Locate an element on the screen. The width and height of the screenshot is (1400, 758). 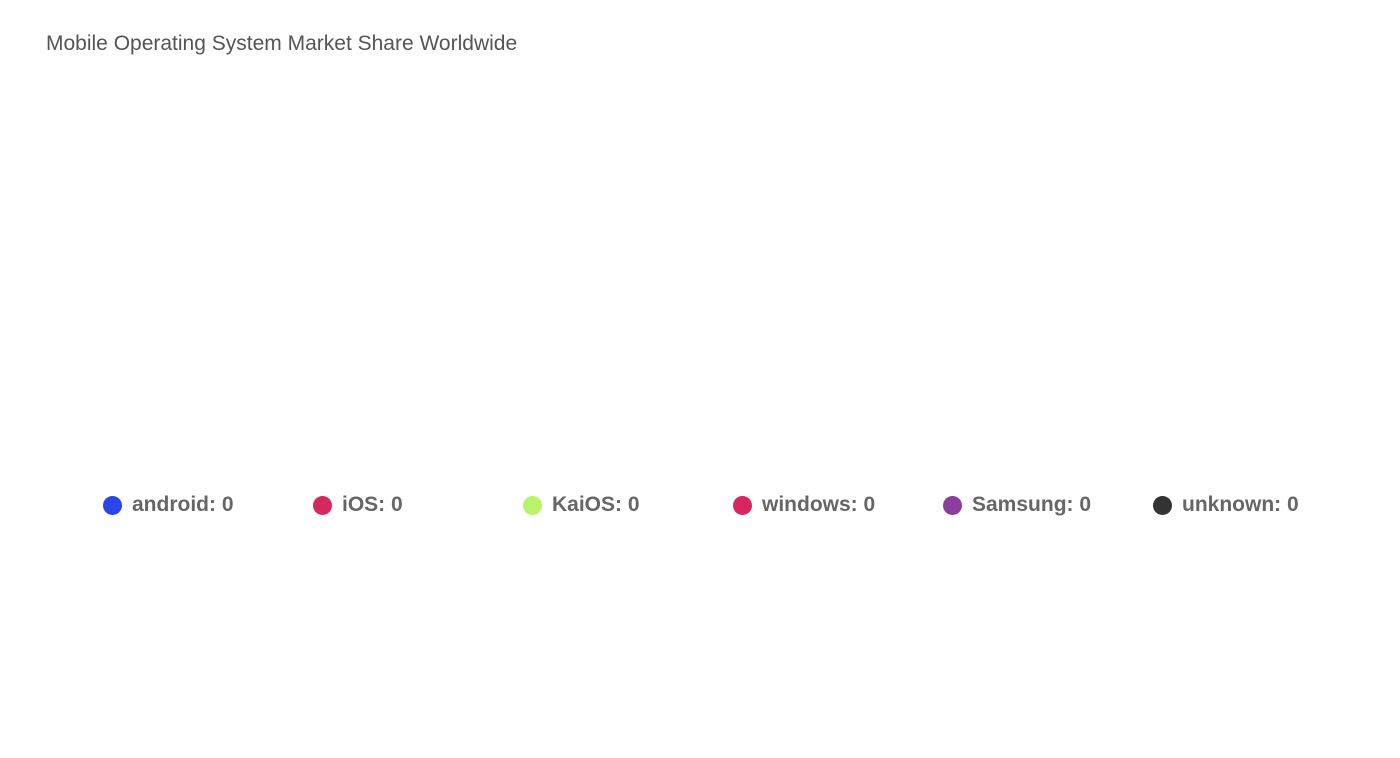
legend-item-unknown: unknown: 0 is located at coordinates (1226, 505).